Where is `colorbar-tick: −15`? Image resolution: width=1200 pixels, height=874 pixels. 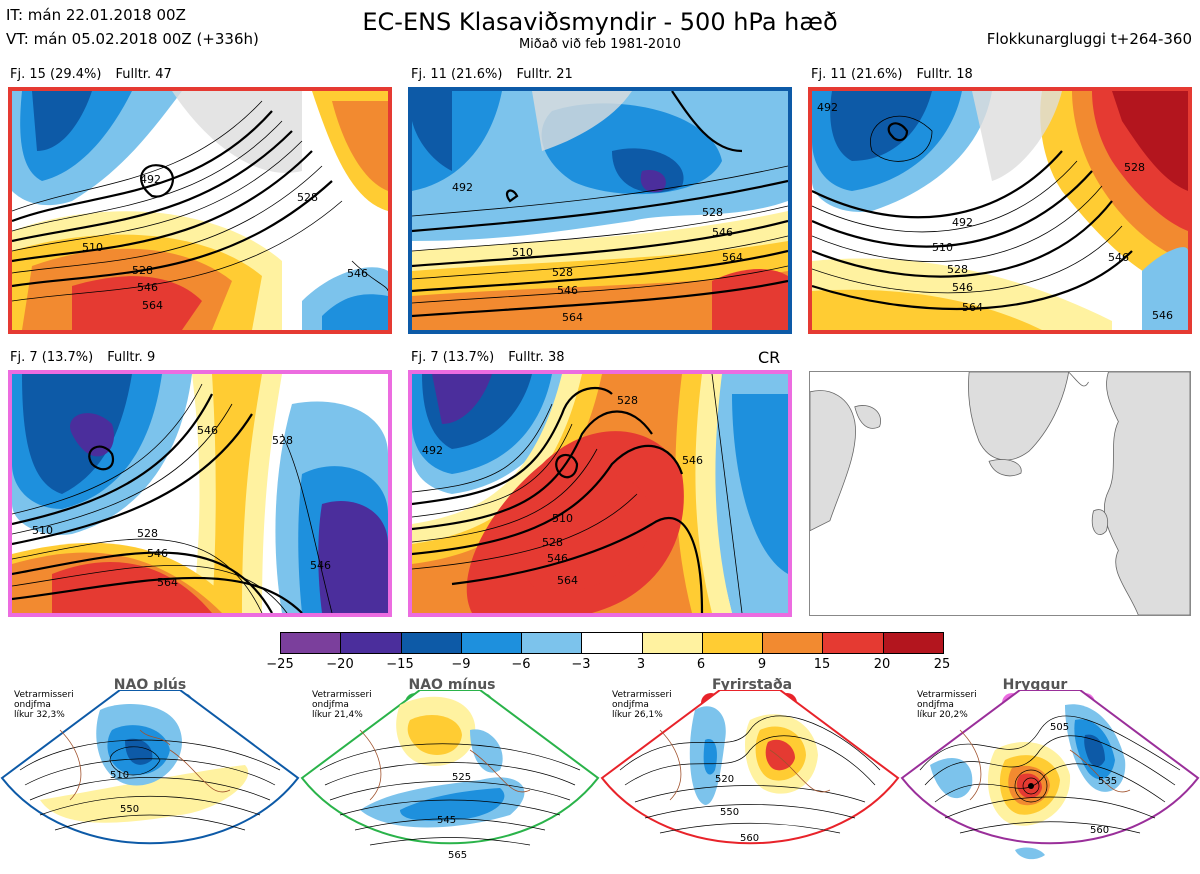
colorbar-tick: −15 is located at coordinates (400, 664).